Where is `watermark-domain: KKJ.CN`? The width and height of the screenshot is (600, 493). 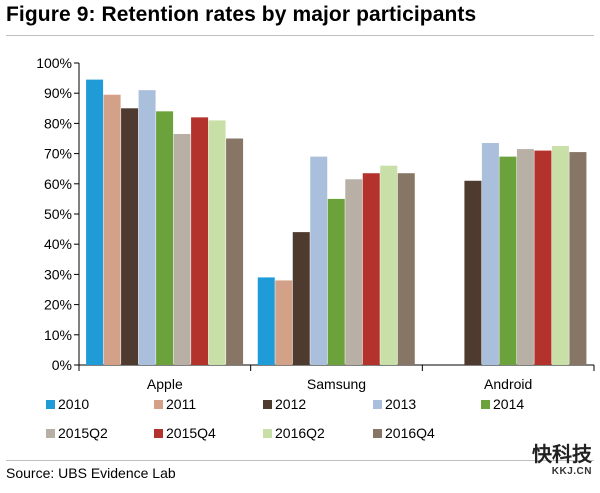
watermark-domain: KKJ.CN is located at coordinates (571, 471).